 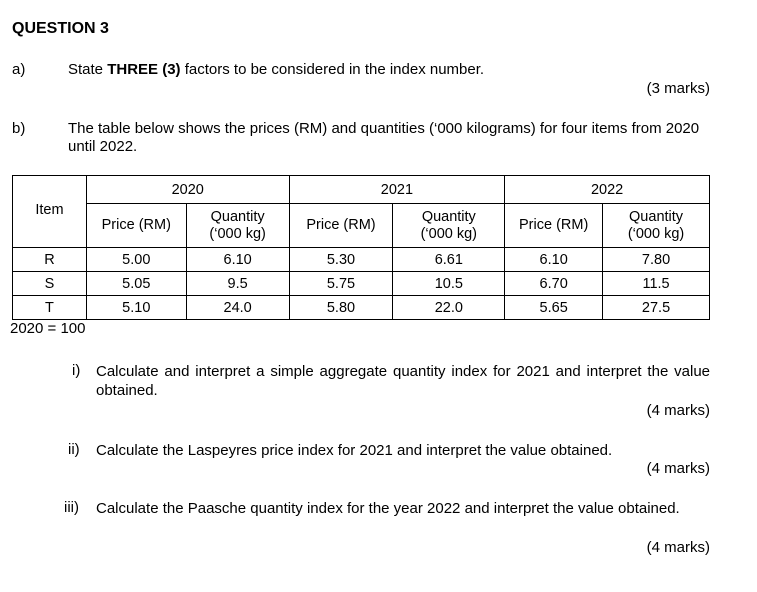 What do you see at coordinates (187, 189) in the screenshot?
I see `year-header-2020: 2020` at bounding box center [187, 189].